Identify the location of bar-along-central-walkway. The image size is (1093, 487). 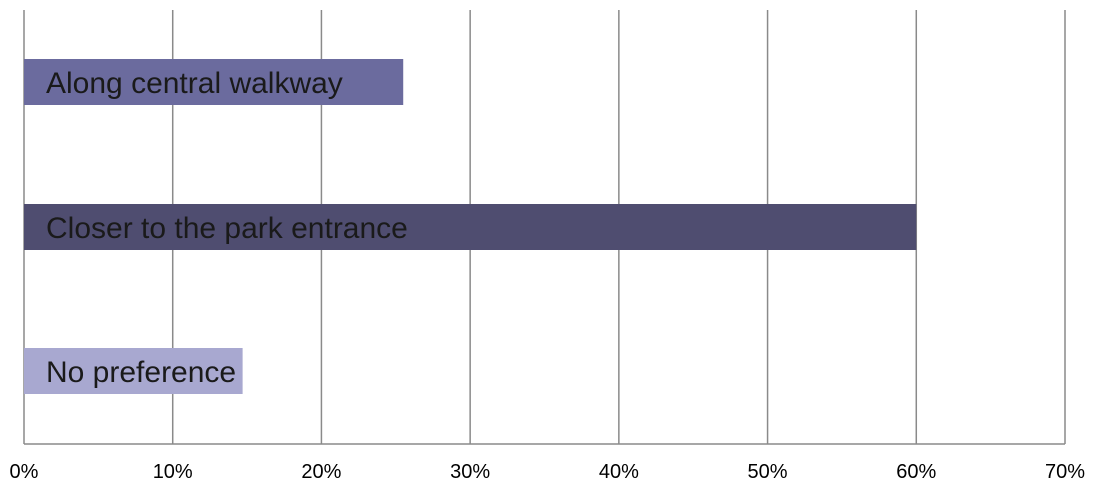
(214, 82).